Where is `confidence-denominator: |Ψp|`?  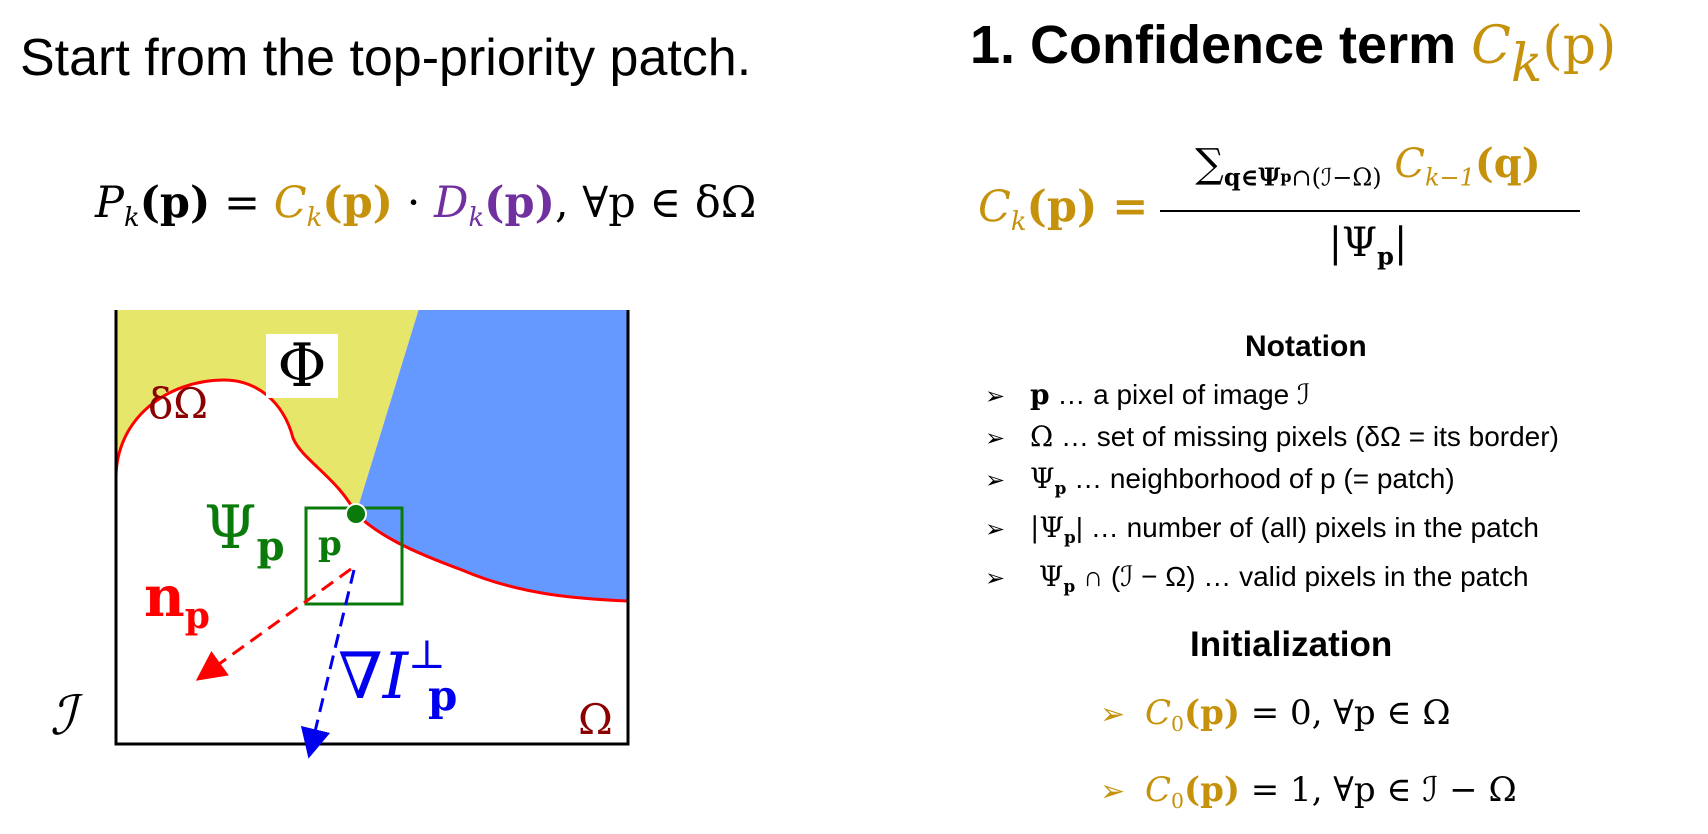
confidence-denominator: |Ψp| is located at coordinates (1368, 245).